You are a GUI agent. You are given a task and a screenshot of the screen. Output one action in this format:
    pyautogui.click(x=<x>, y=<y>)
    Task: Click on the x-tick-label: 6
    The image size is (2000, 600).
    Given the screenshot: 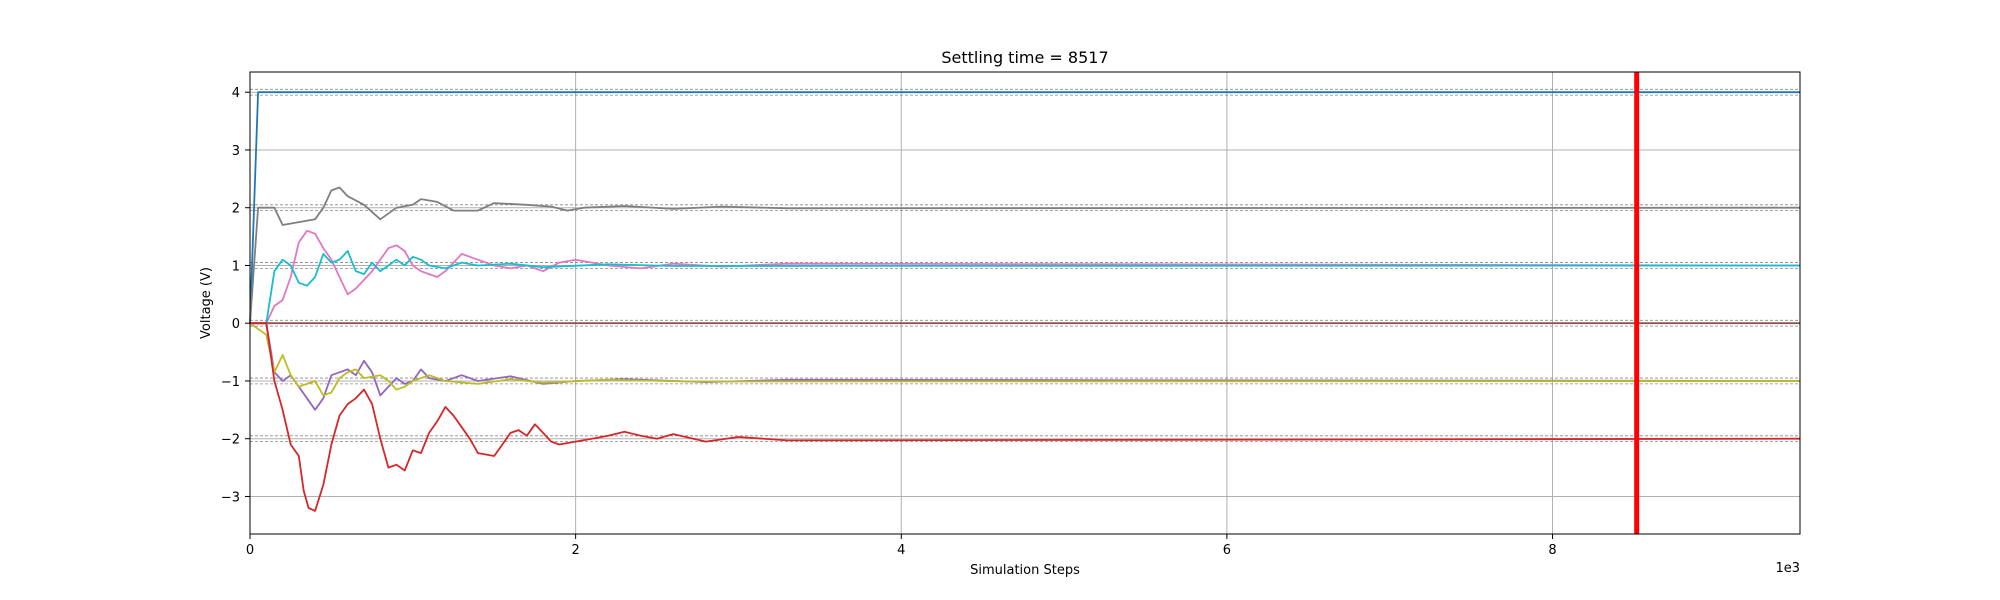 What is the action you would take?
    pyautogui.click(x=1227, y=550)
    